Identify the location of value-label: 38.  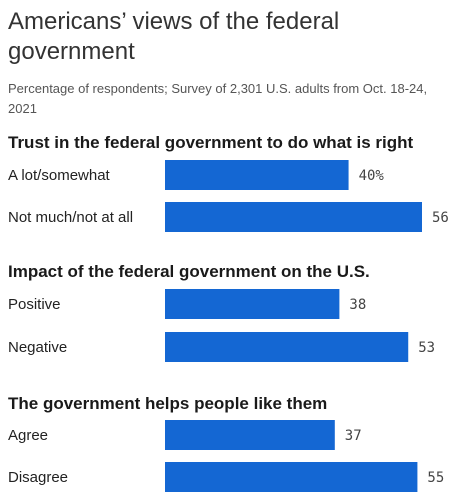
(357, 305).